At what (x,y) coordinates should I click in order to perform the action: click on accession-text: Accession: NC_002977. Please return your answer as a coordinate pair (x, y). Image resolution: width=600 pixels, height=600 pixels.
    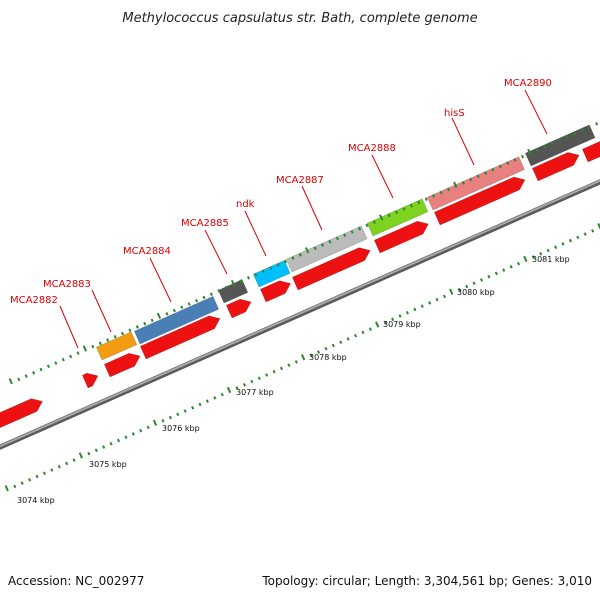
    Looking at the image, I should click on (76, 581).